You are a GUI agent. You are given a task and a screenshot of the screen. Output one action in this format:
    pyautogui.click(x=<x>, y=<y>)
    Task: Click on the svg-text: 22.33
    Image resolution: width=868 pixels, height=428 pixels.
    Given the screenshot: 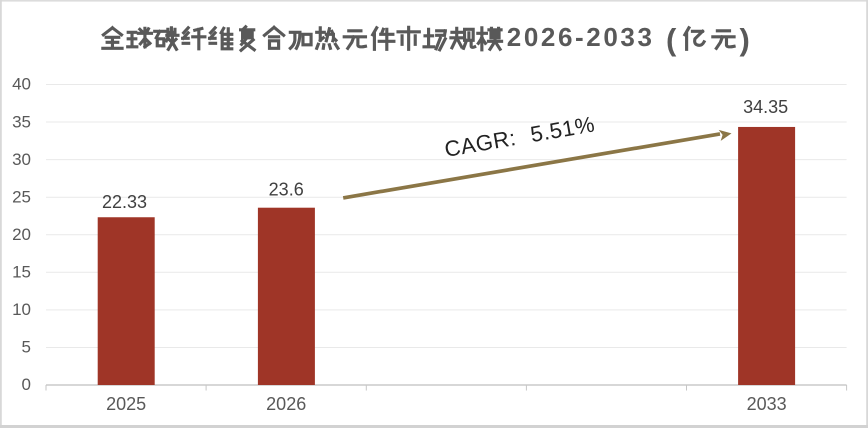 What is the action you would take?
    pyautogui.click(x=124, y=202)
    